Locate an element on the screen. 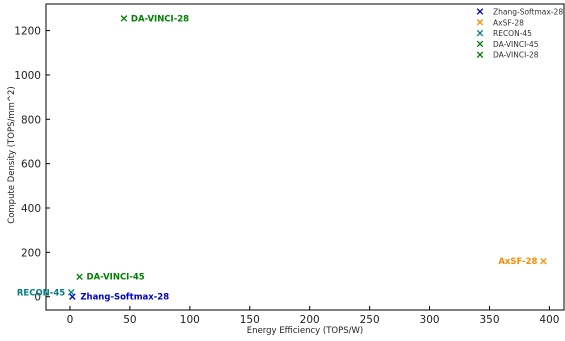  point-annotation: DA-VINCI-28 is located at coordinates (160, 19).